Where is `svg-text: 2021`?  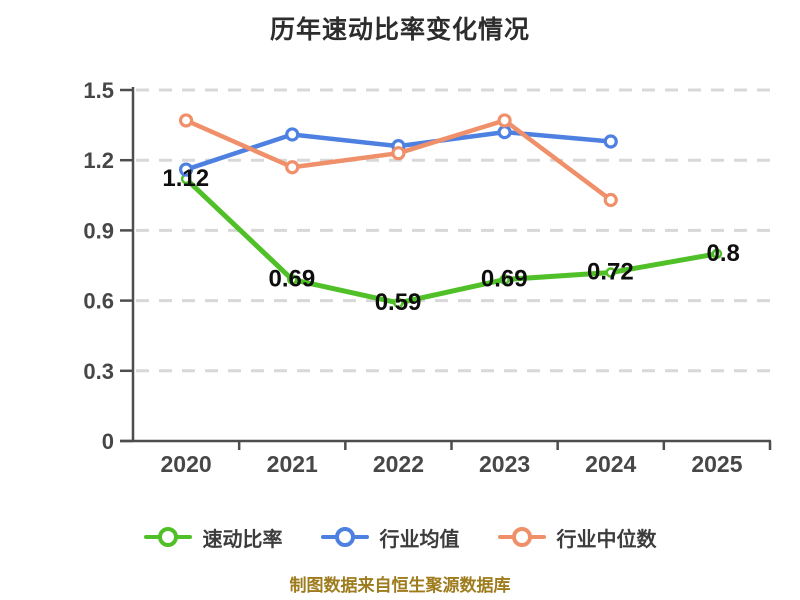 svg-text: 2021 is located at coordinates (292, 464).